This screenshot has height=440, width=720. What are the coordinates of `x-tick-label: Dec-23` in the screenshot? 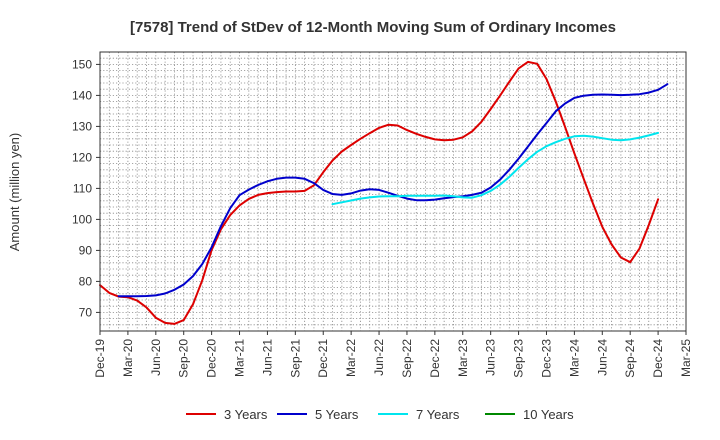 It's located at (546, 358).